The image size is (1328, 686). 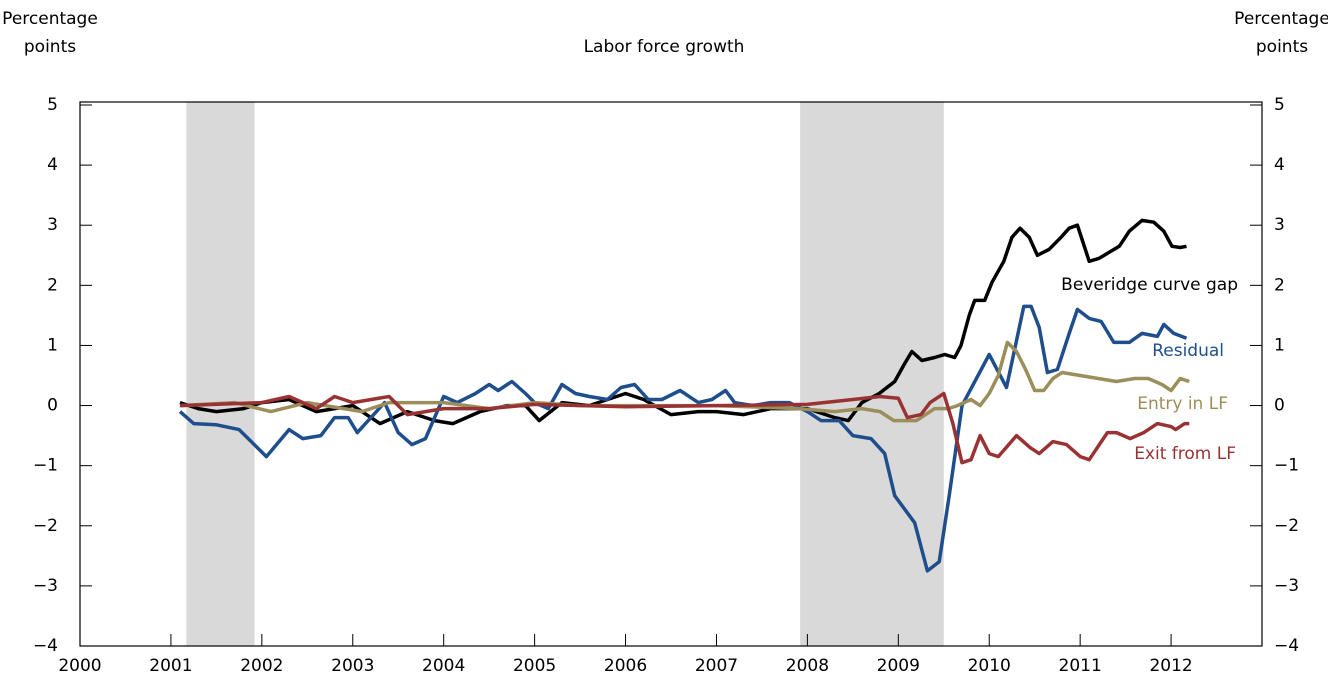 What do you see at coordinates (52, 225) in the screenshot?
I see `y-tick-label: 3` at bounding box center [52, 225].